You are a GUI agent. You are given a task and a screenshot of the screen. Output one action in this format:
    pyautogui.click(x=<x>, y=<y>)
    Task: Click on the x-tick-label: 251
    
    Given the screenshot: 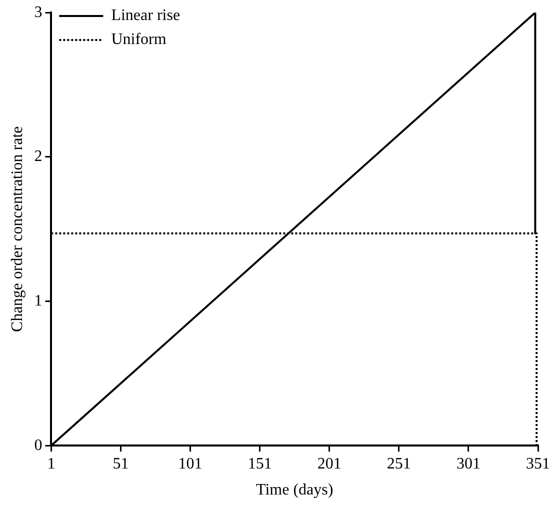 What is the action you would take?
    pyautogui.click(x=398, y=463)
    